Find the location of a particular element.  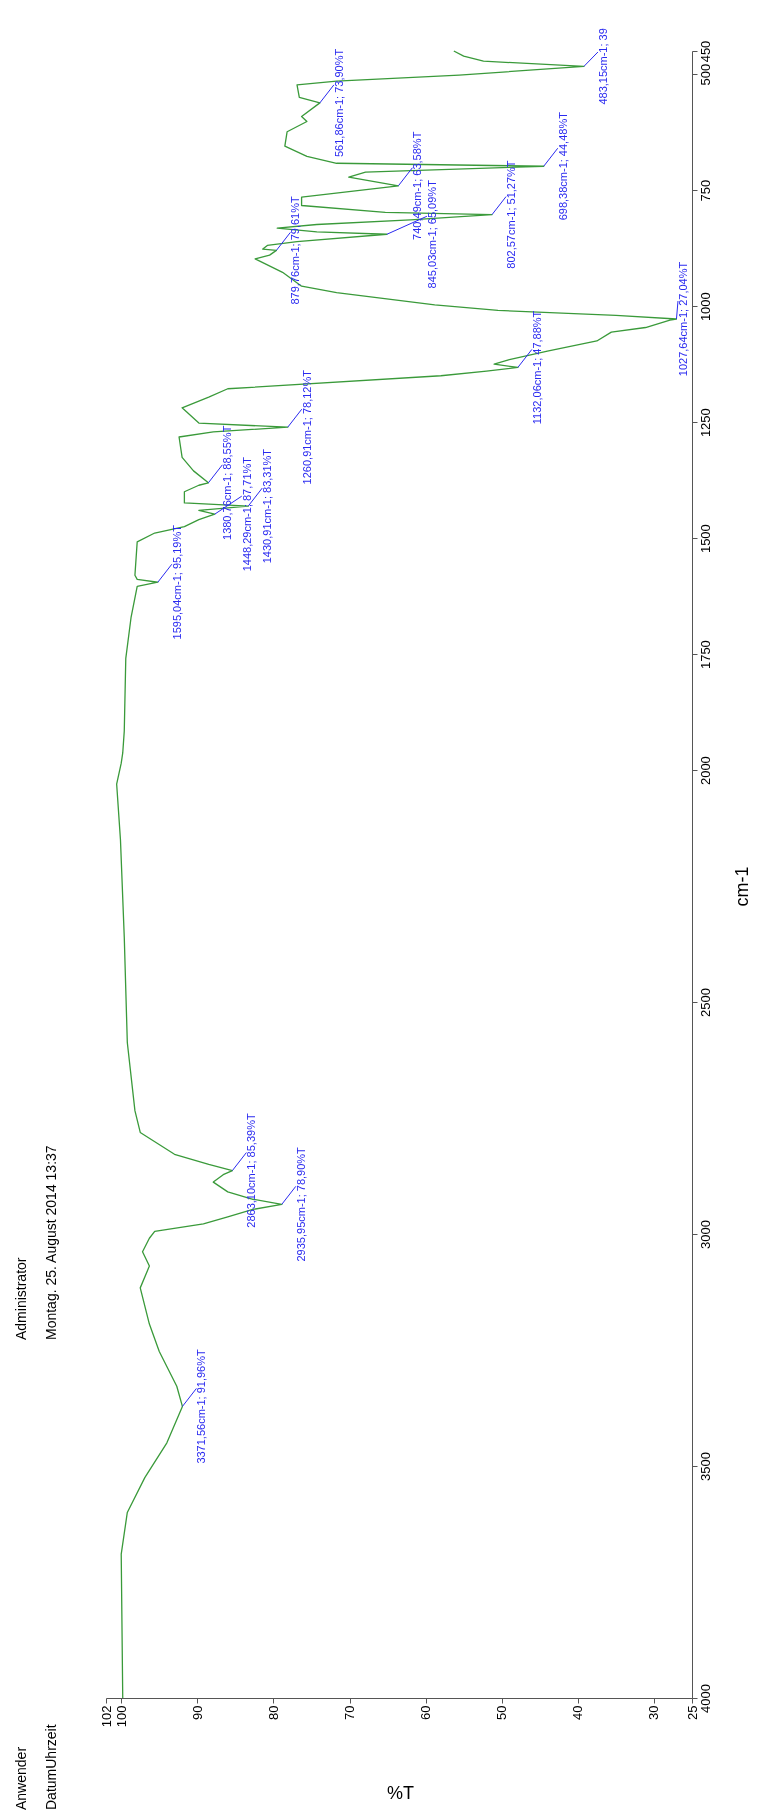

y-tick-label: 4000 is located at coordinates (705, 1698).